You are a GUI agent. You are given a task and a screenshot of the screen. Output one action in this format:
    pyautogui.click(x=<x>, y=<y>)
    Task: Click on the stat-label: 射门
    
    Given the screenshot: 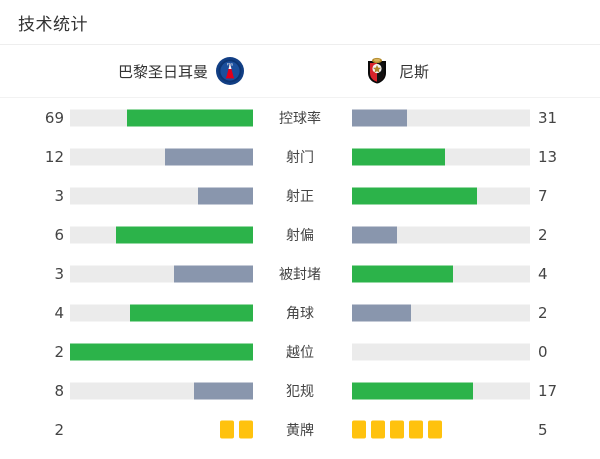 What is the action you would take?
    pyautogui.click(x=300, y=157)
    